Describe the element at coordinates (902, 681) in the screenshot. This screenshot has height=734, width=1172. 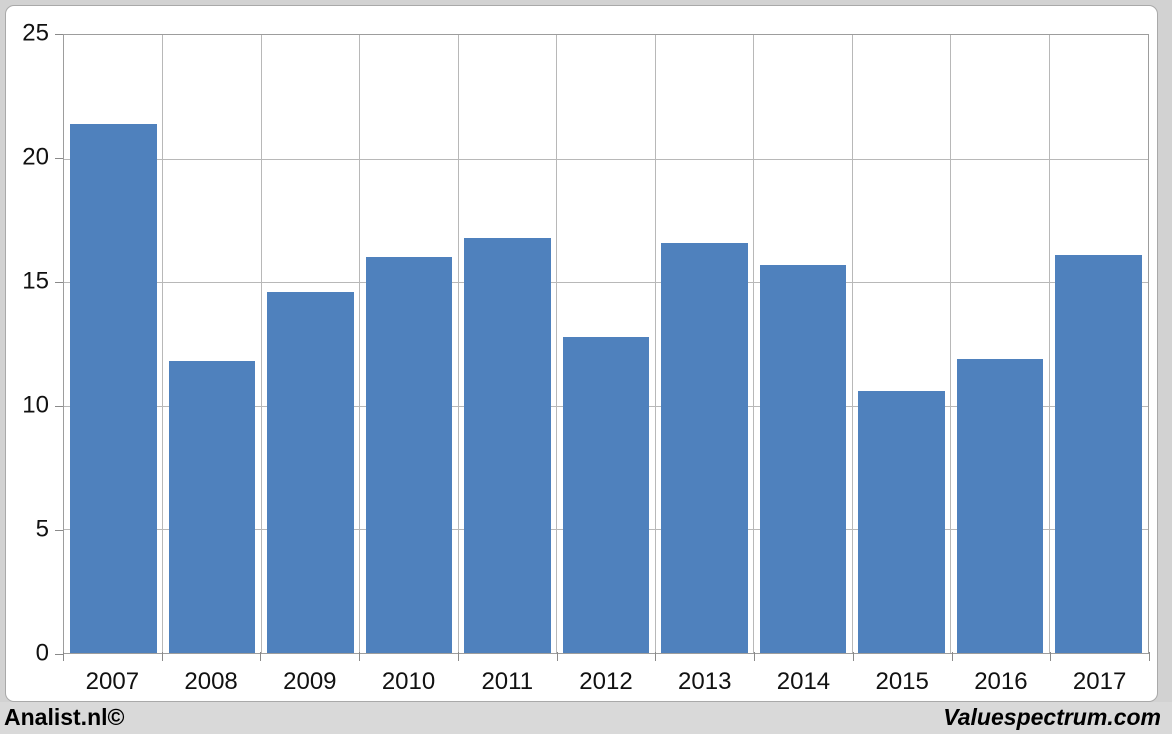
I see `x-tick-label: 2015` at that location.